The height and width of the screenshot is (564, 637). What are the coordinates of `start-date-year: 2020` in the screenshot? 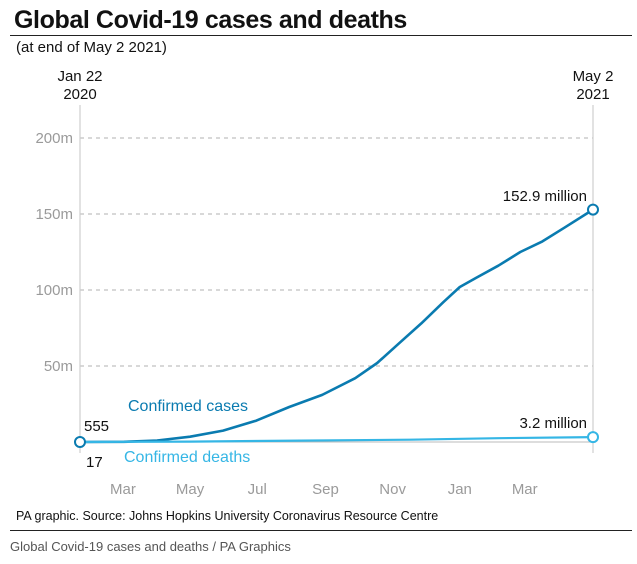 It's located at (79, 94).